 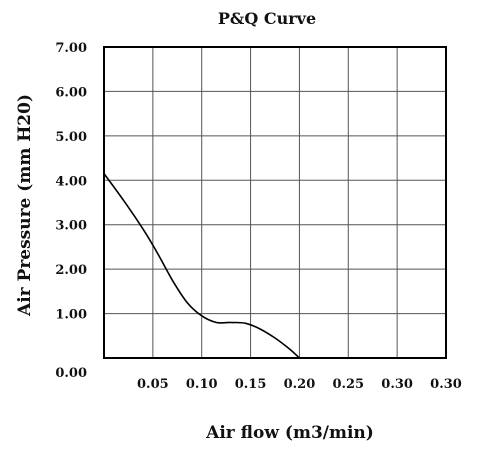 I want to click on x-axis-label: Air flow (m3/min), so click(x=289, y=433).